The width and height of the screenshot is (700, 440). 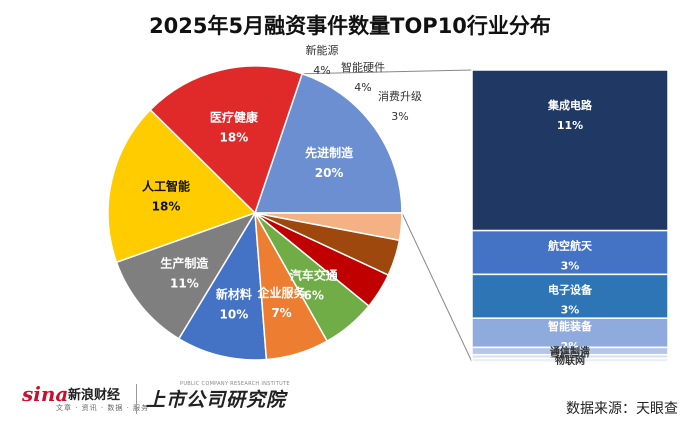 I want to click on pie-label-3: 生产制造, so click(x=184, y=263).